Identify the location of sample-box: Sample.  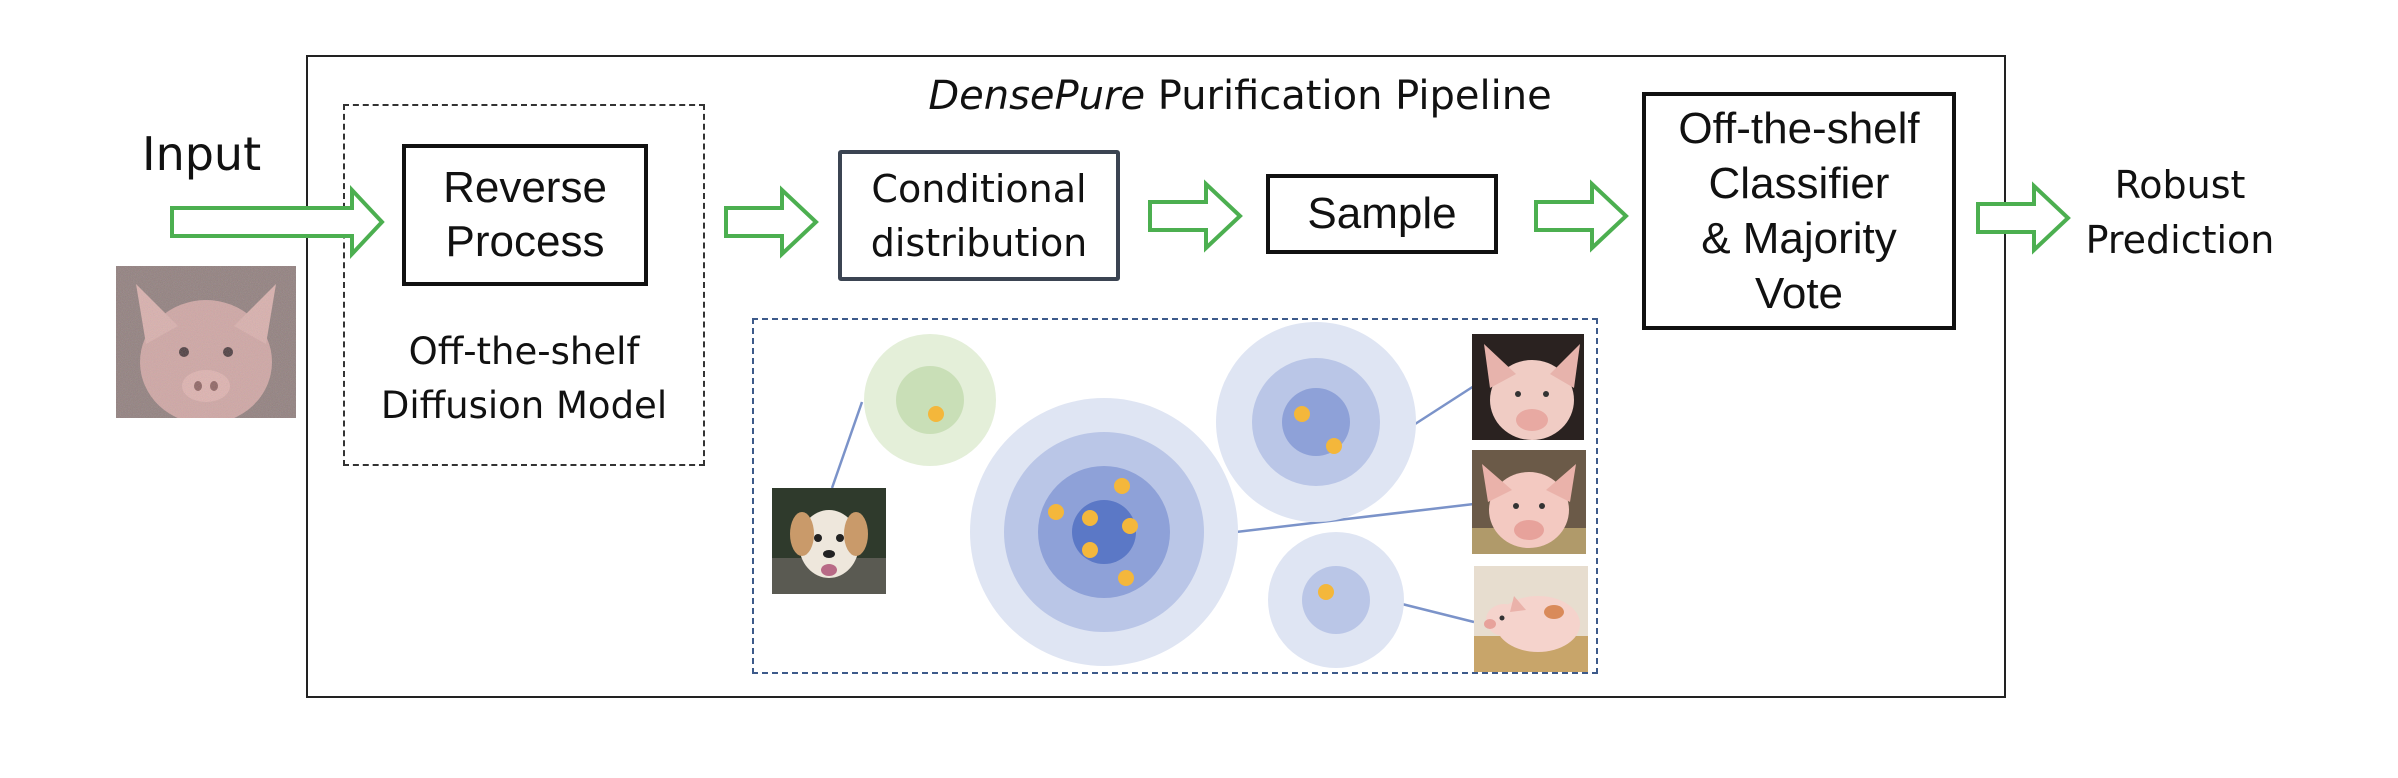
(1382, 214).